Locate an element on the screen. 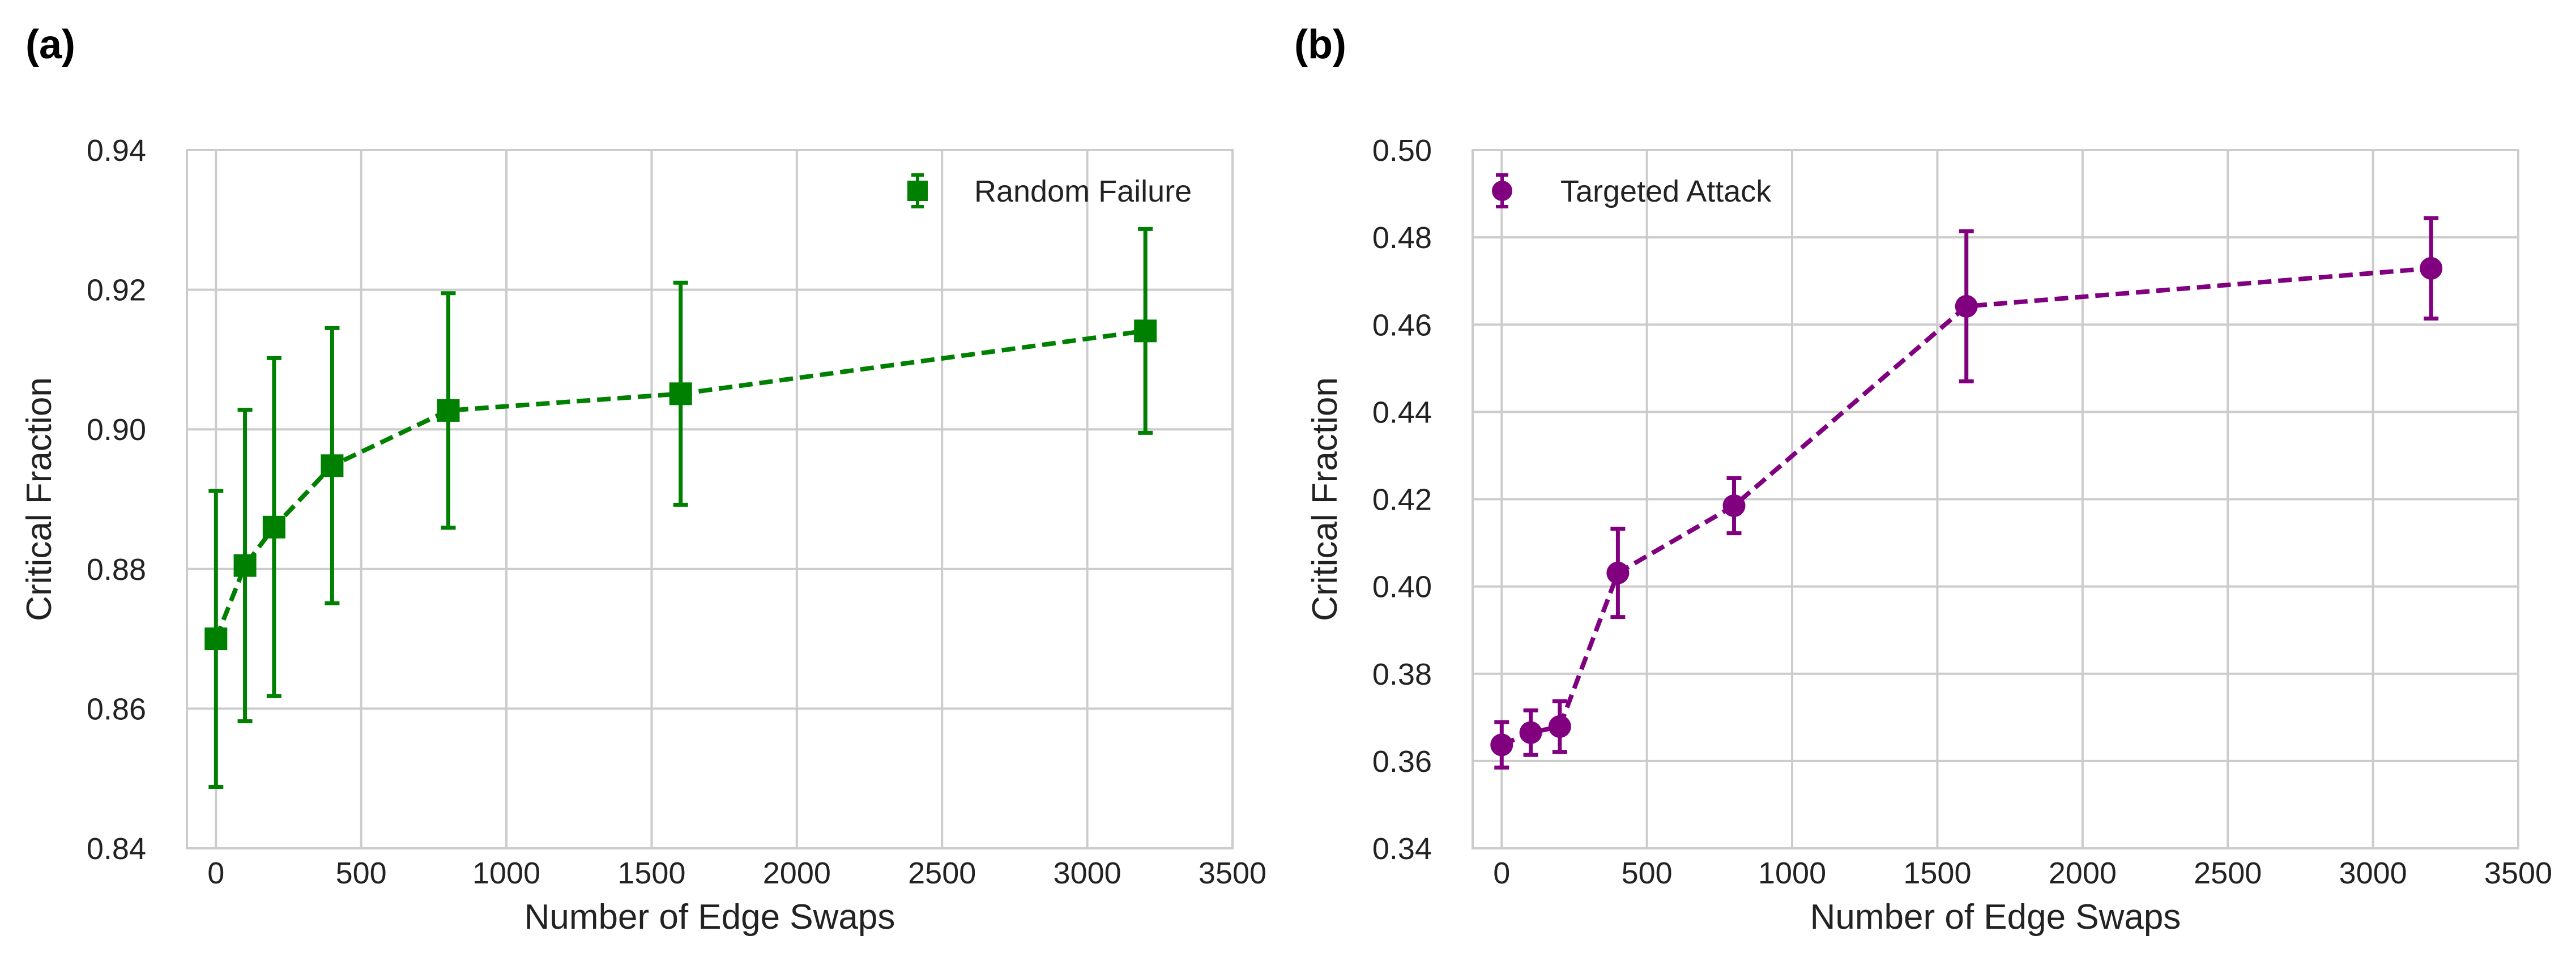  y-tick-label: 0.50 is located at coordinates (1402, 151).